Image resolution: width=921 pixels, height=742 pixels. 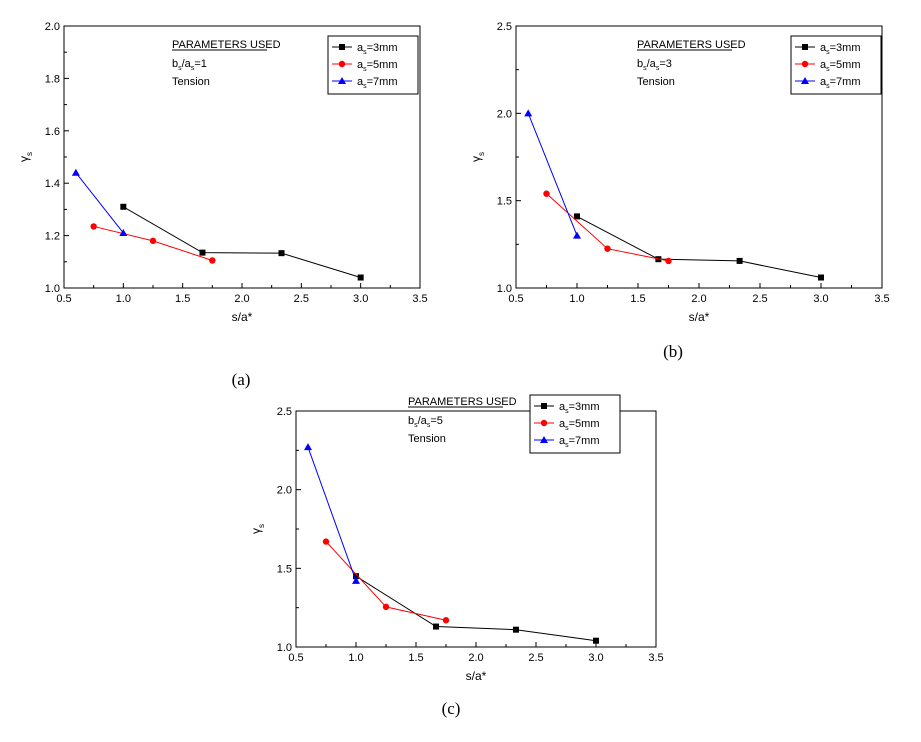 I want to click on y-tick-label: 1.6, so click(x=52, y=132).